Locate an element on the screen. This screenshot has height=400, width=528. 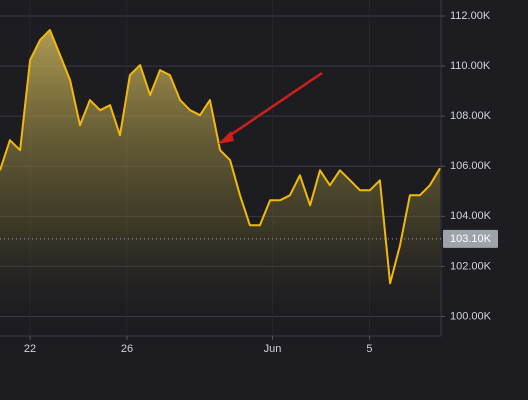
annotation-arrowhead is located at coordinates (226, 137).